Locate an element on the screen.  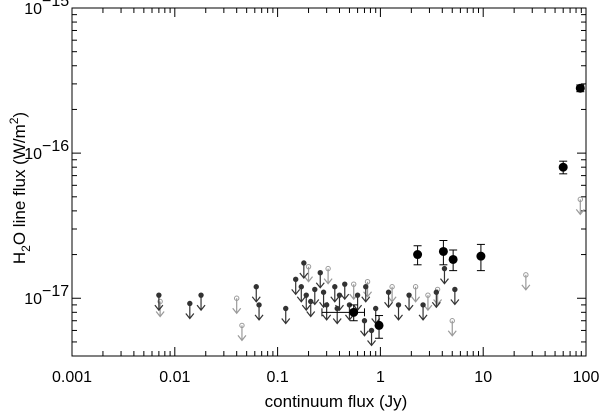
y-axis-label-mid: O line flux (W/m is located at coordinates (19, 184).